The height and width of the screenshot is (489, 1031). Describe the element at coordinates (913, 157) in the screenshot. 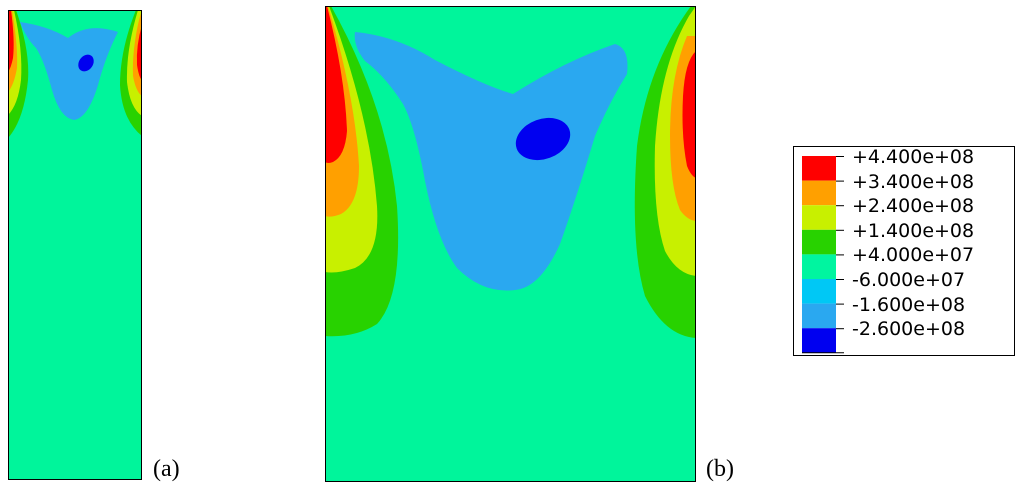

I see `legend-label: +4.400e+08` at that location.